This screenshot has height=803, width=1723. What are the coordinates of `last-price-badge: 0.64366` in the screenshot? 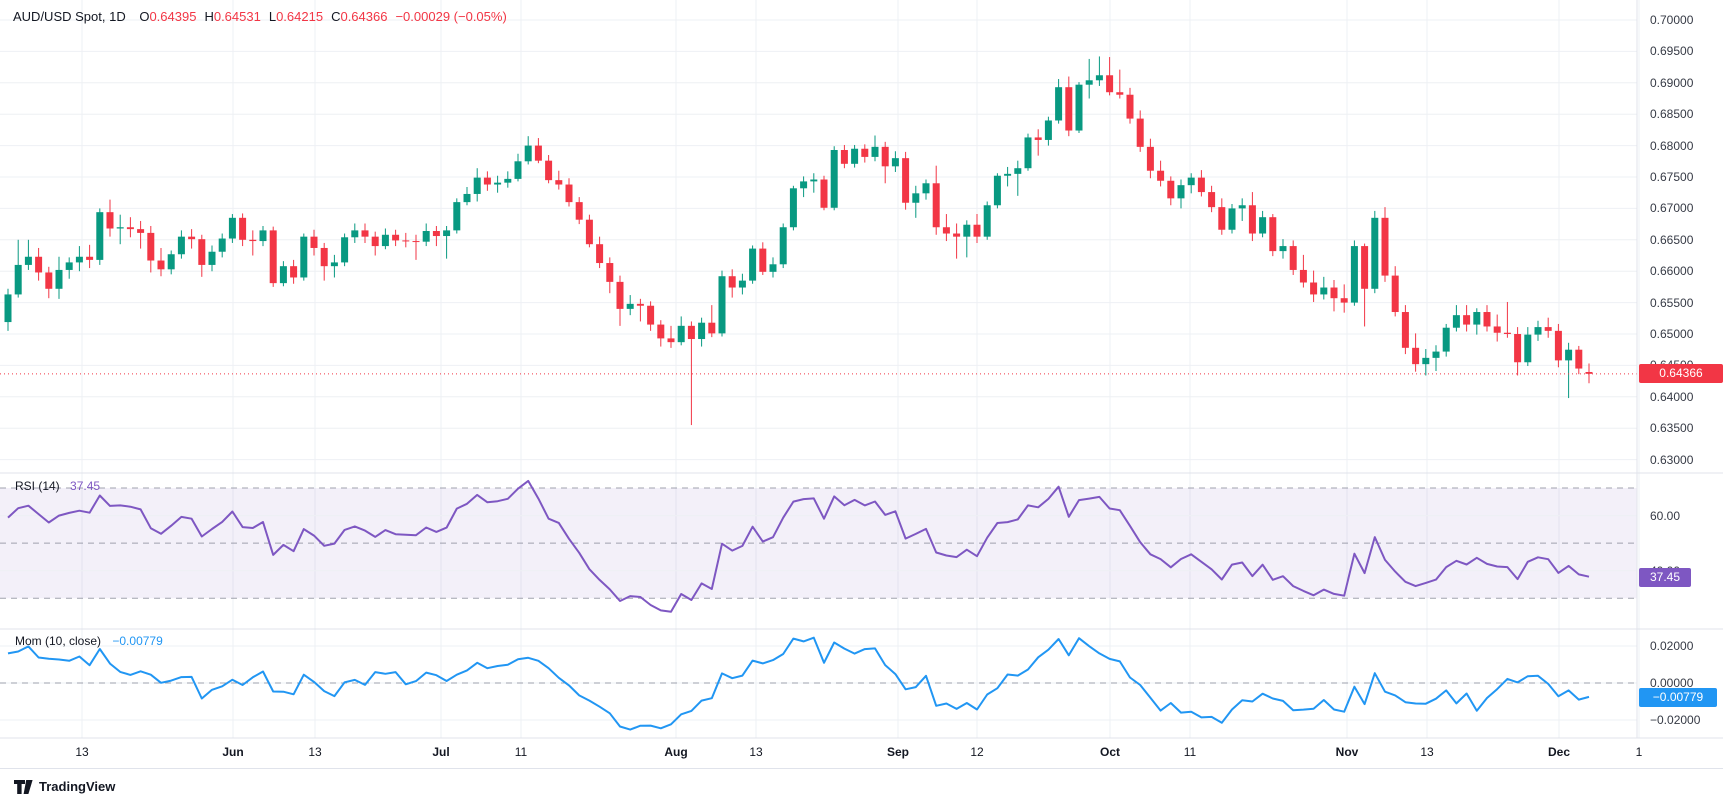 It's located at (1681, 374).